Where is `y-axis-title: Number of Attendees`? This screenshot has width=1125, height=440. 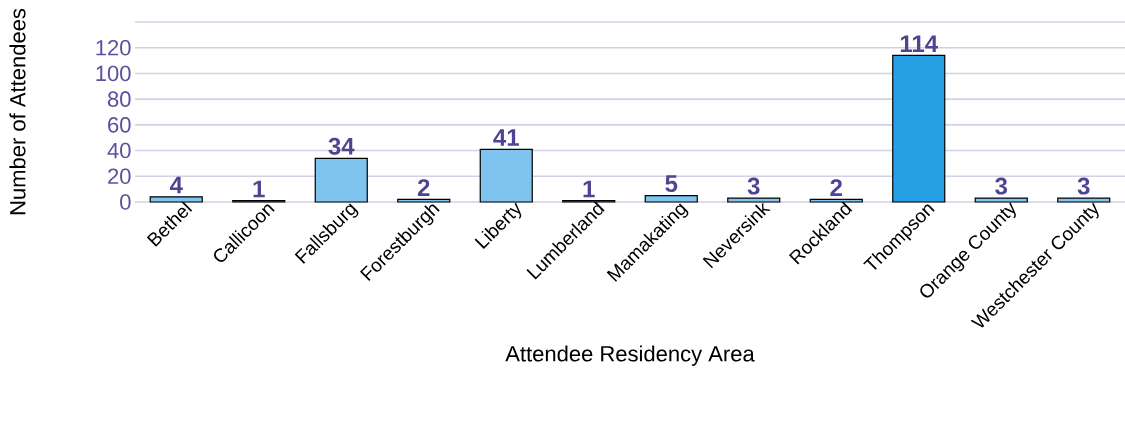 y-axis-title: Number of Attendees is located at coordinates (17, 111).